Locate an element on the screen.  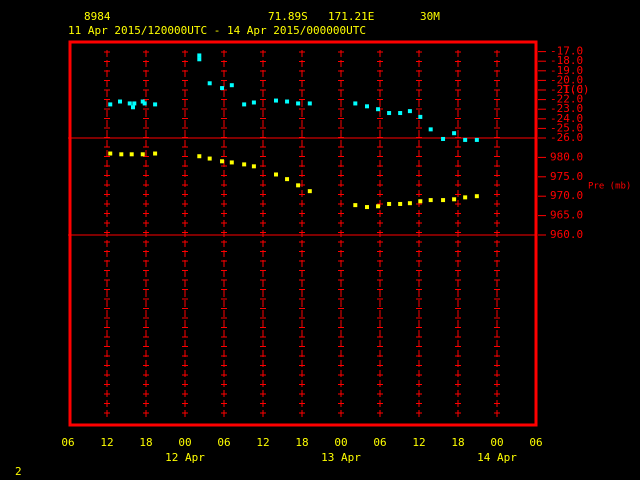
station: 8984 is located at coordinates (97, 16).